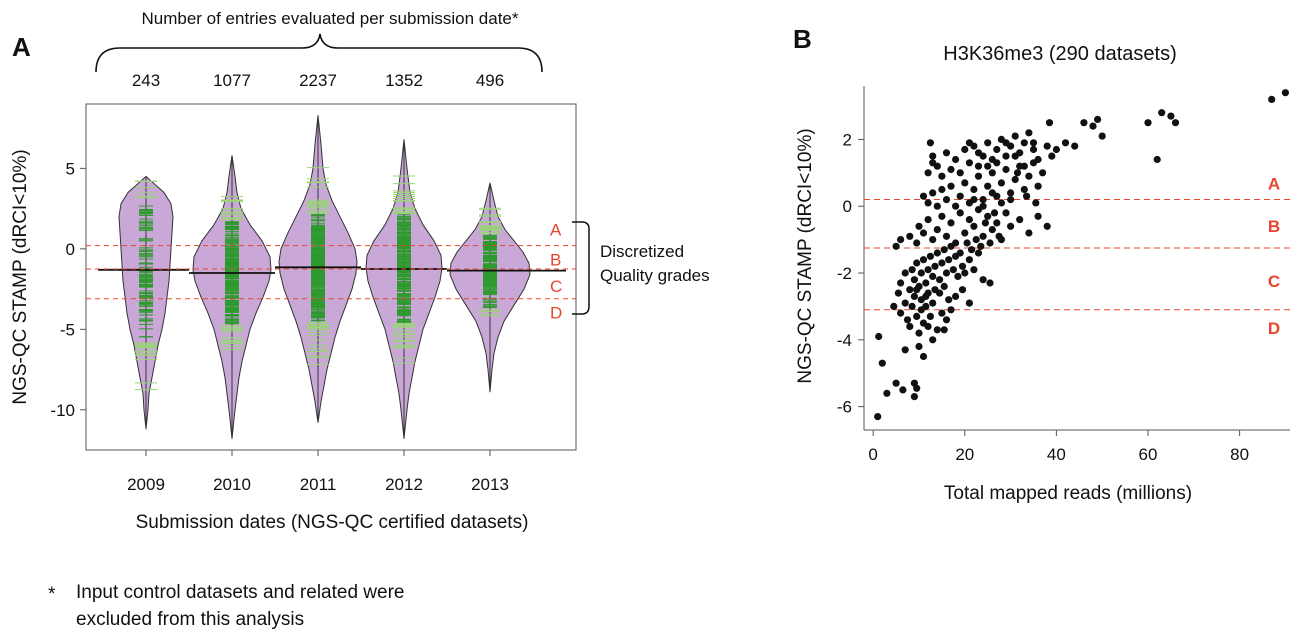 This screenshot has width=1290, height=634. I want to click on grade-thresholds-b, so click(1077, 255).